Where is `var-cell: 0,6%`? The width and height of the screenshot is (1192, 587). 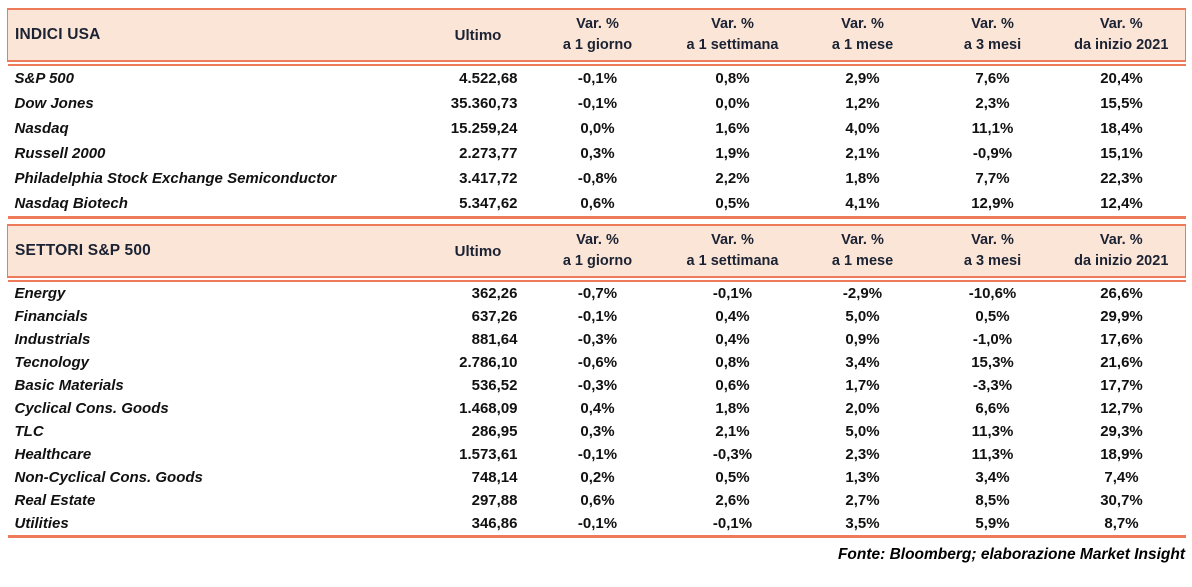 var-cell: 0,6% is located at coordinates (732, 385).